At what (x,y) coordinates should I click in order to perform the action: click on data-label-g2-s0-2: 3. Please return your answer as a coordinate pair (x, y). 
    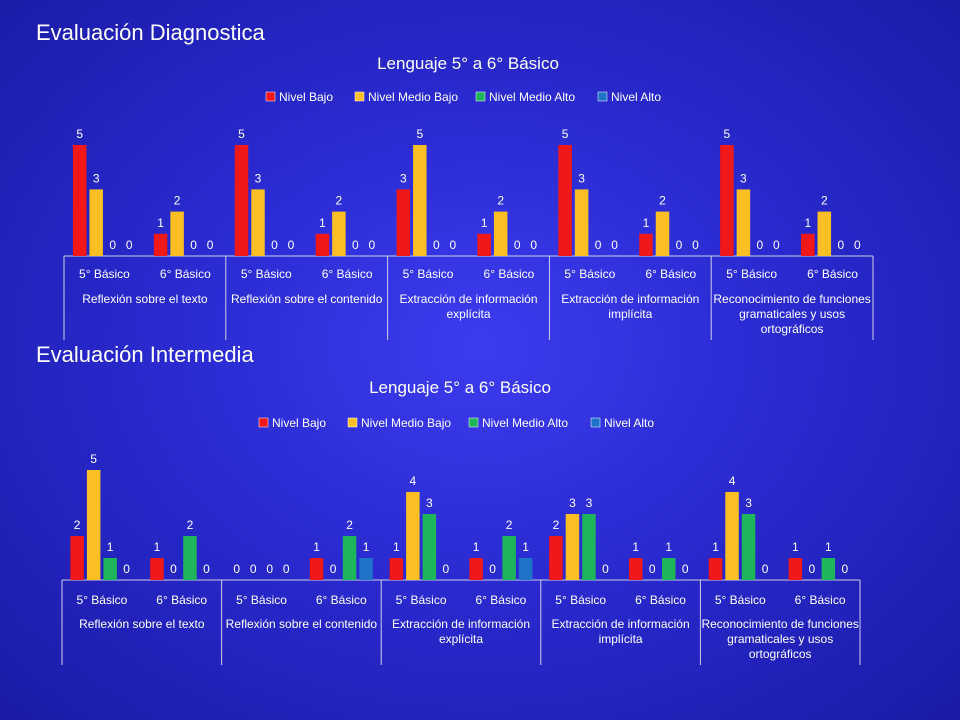
    Looking at the image, I should click on (429, 503).